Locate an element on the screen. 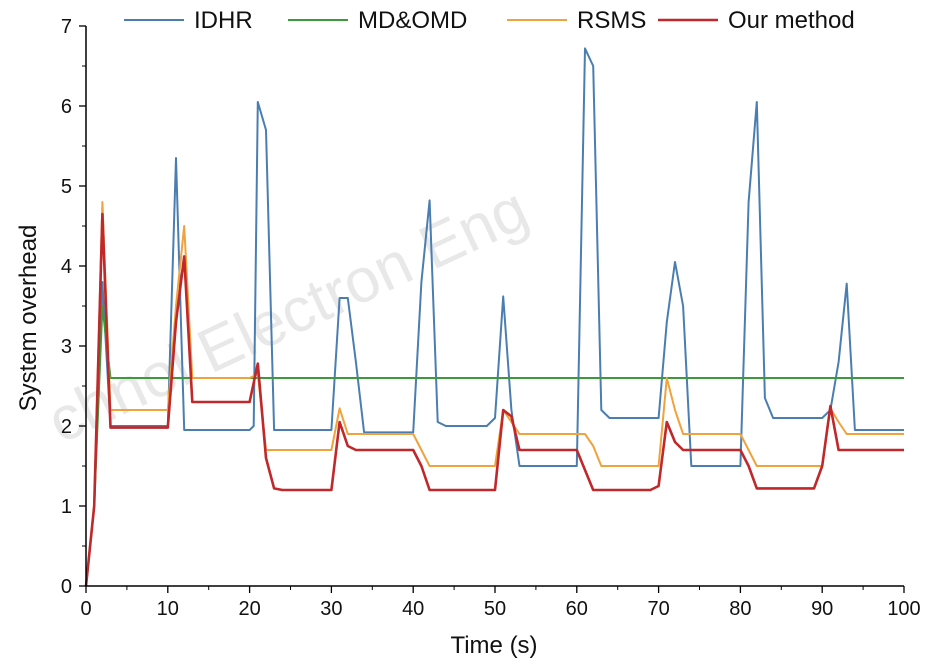  x-axis-title: Time (s) is located at coordinates (493, 645).